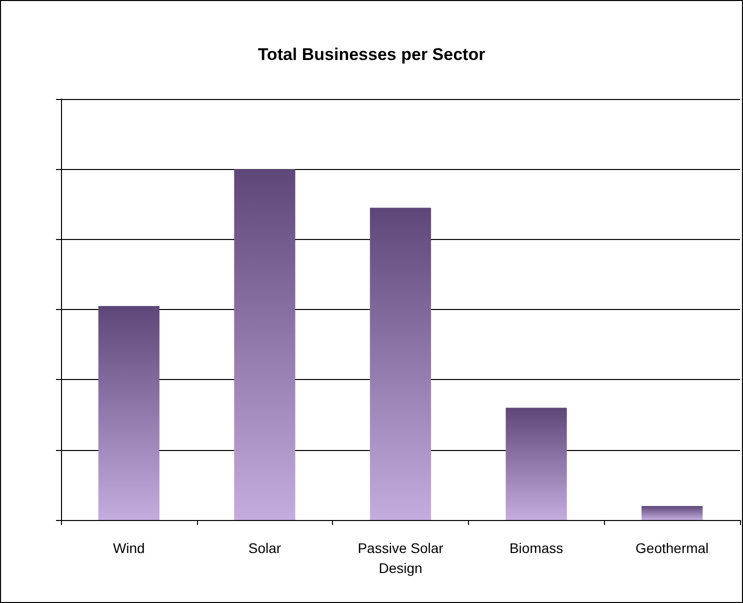  I want to click on x-tick-label: Passive Solar Design, so click(401, 558).